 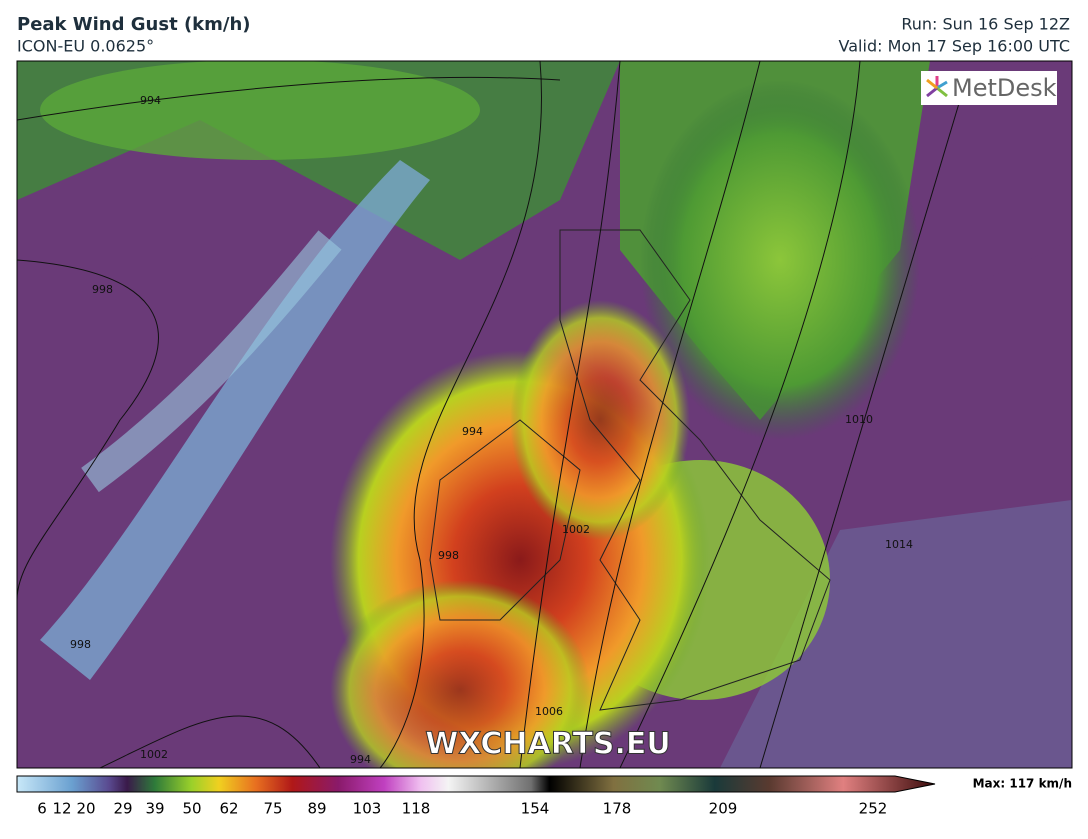 What do you see at coordinates (899, 544) in the screenshot?
I see `isobar-label: 1014` at bounding box center [899, 544].